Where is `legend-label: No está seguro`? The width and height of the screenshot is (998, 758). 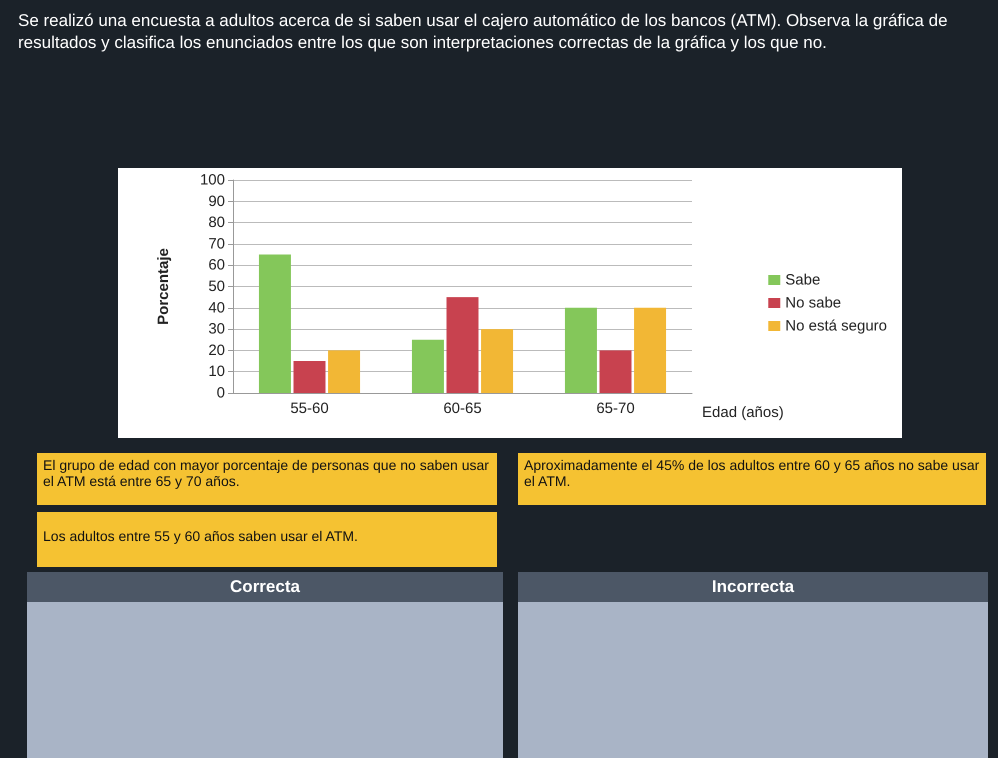
legend-label: No está seguro is located at coordinates (836, 326).